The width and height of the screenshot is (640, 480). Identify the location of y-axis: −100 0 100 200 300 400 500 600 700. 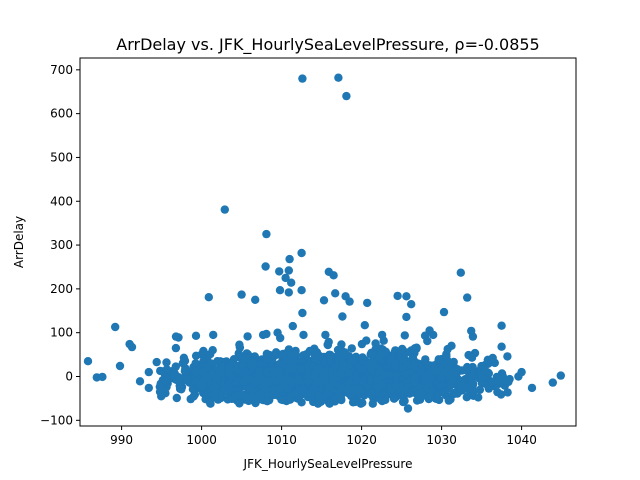
(60, 245).